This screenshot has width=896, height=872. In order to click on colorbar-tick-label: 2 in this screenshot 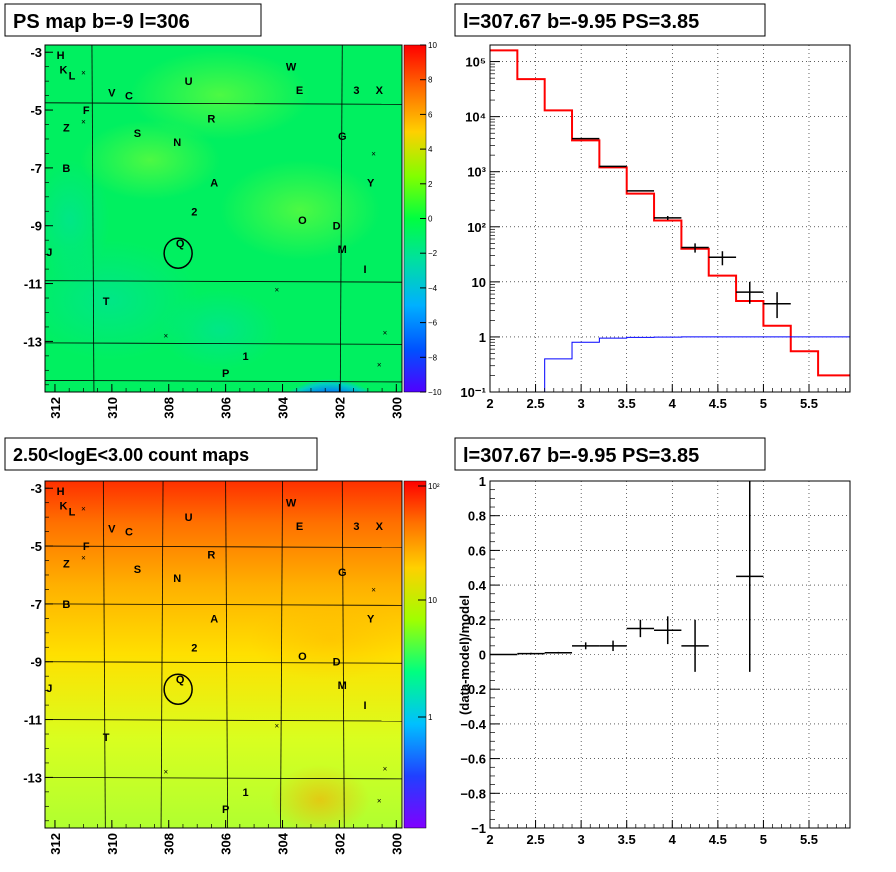, I will do `click(430, 184)`.